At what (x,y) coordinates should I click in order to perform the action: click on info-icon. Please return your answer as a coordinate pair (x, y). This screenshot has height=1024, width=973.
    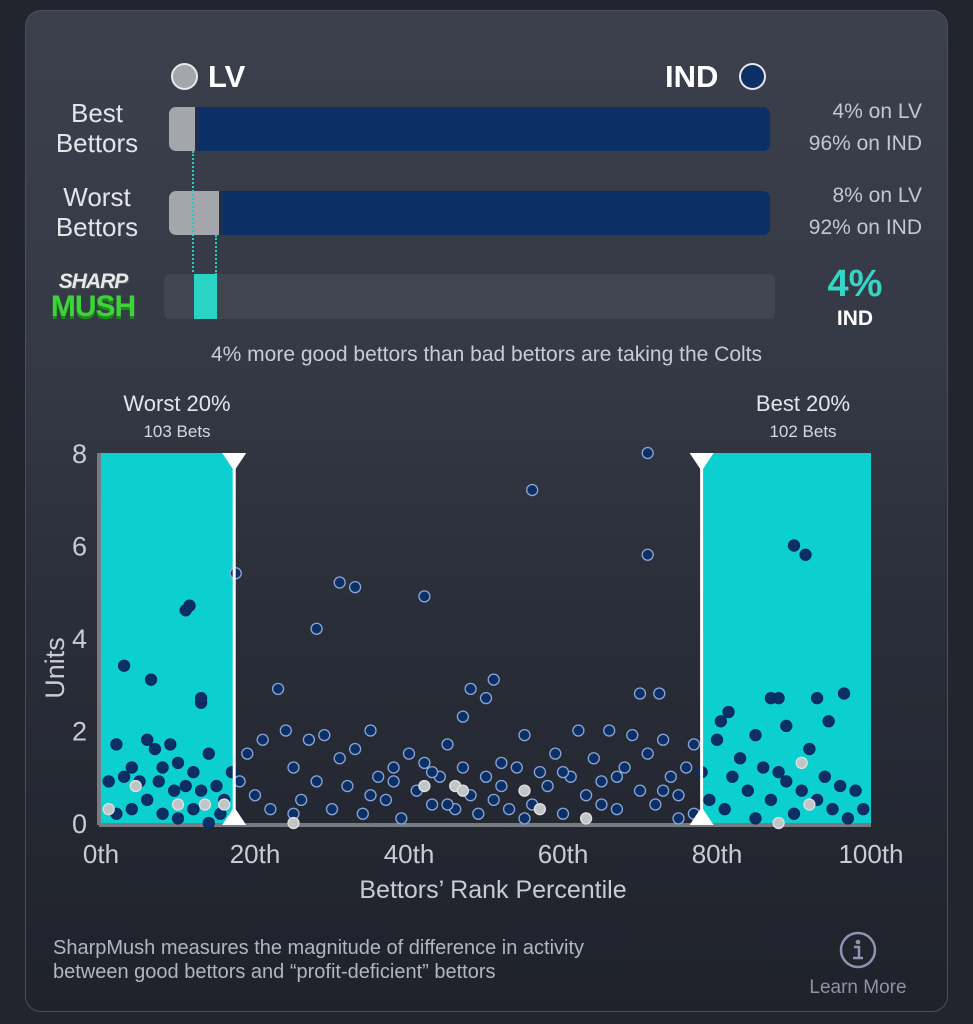
    Looking at the image, I should click on (858, 950).